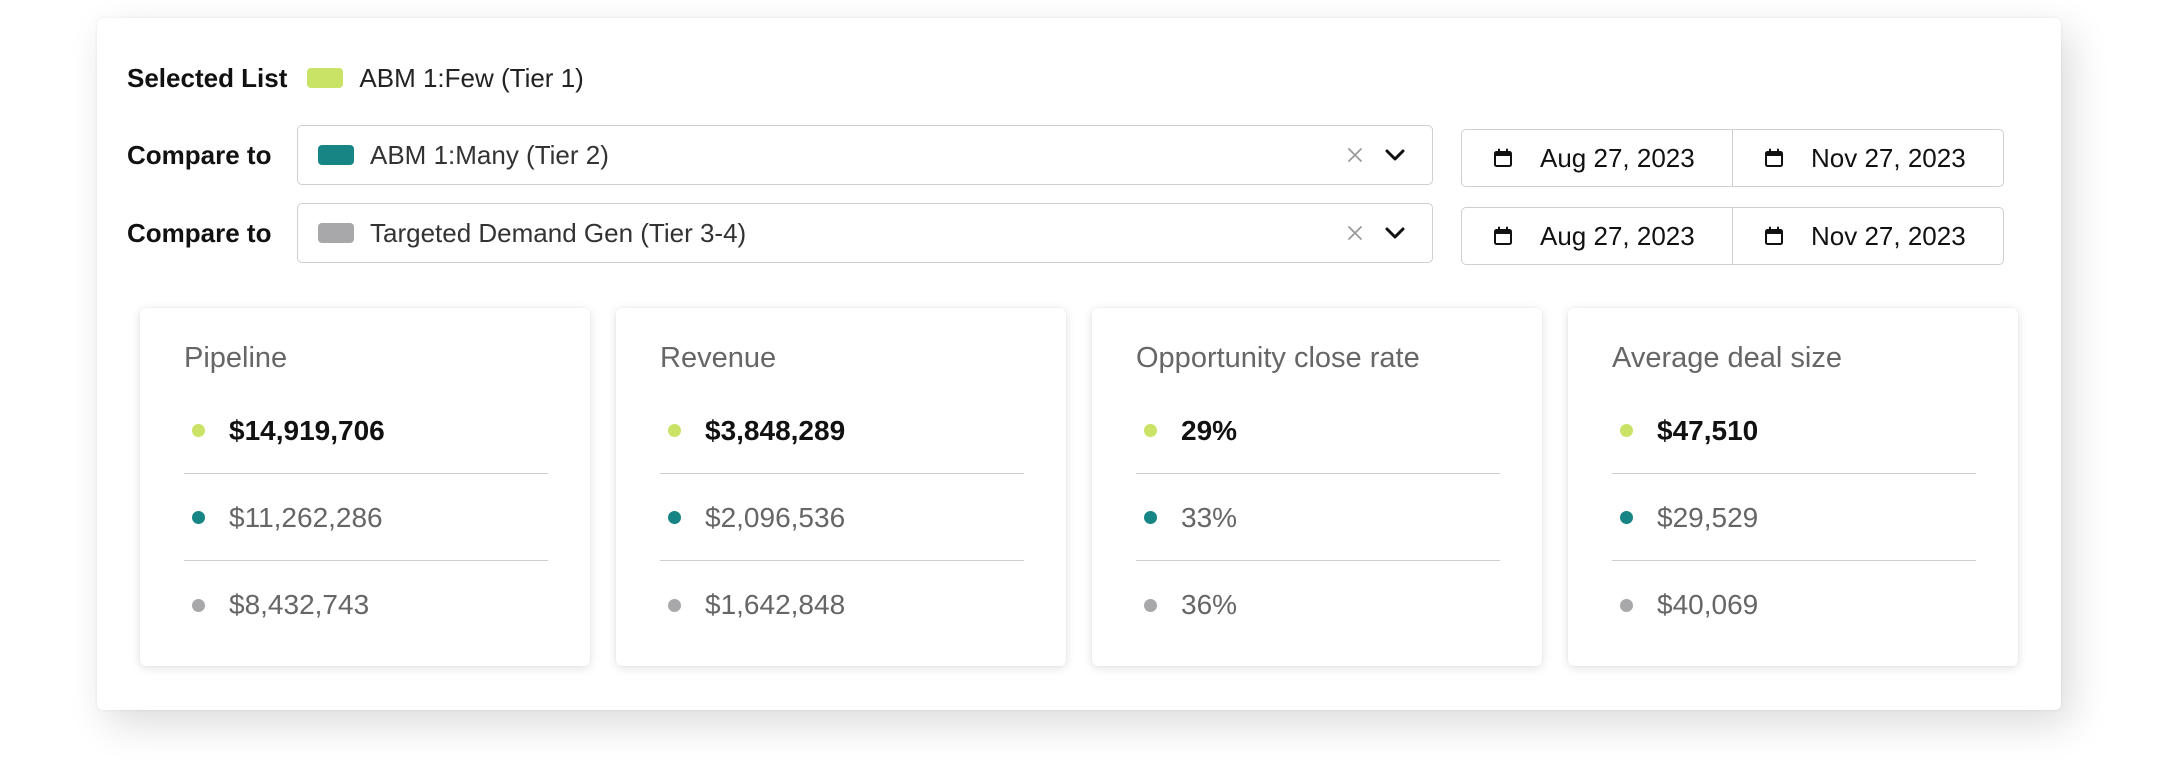 The width and height of the screenshot is (2176, 766). What do you see at coordinates (236, 358) in the screenshot?
I see `card-title: Pipeline` at bounding box center [236, 358].